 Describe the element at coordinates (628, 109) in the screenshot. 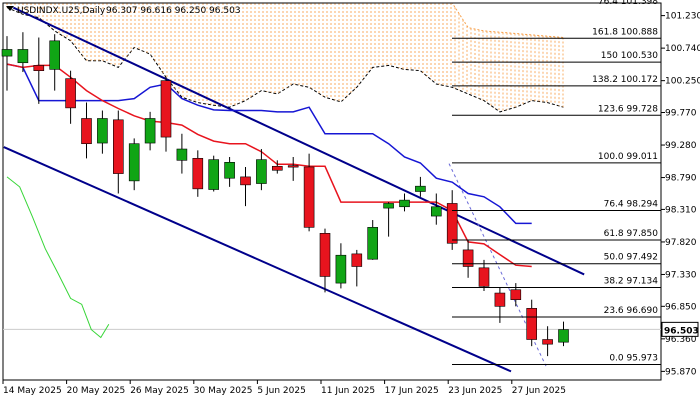

I see `fib-label: 123.6 99.728` at that location.